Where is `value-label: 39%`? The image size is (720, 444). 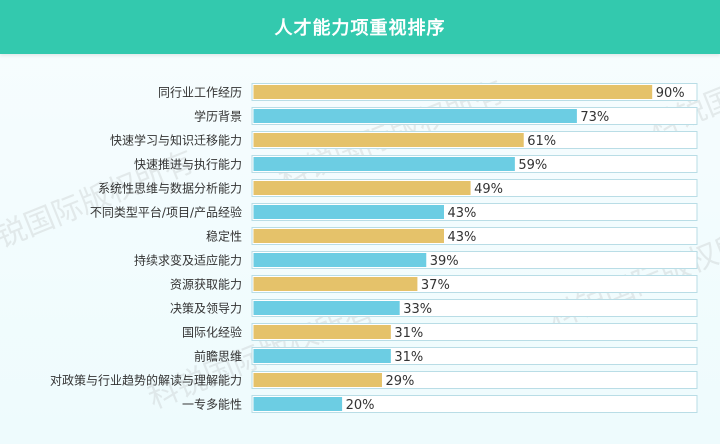
value-label: 39% is located at coordinates (444, 261).